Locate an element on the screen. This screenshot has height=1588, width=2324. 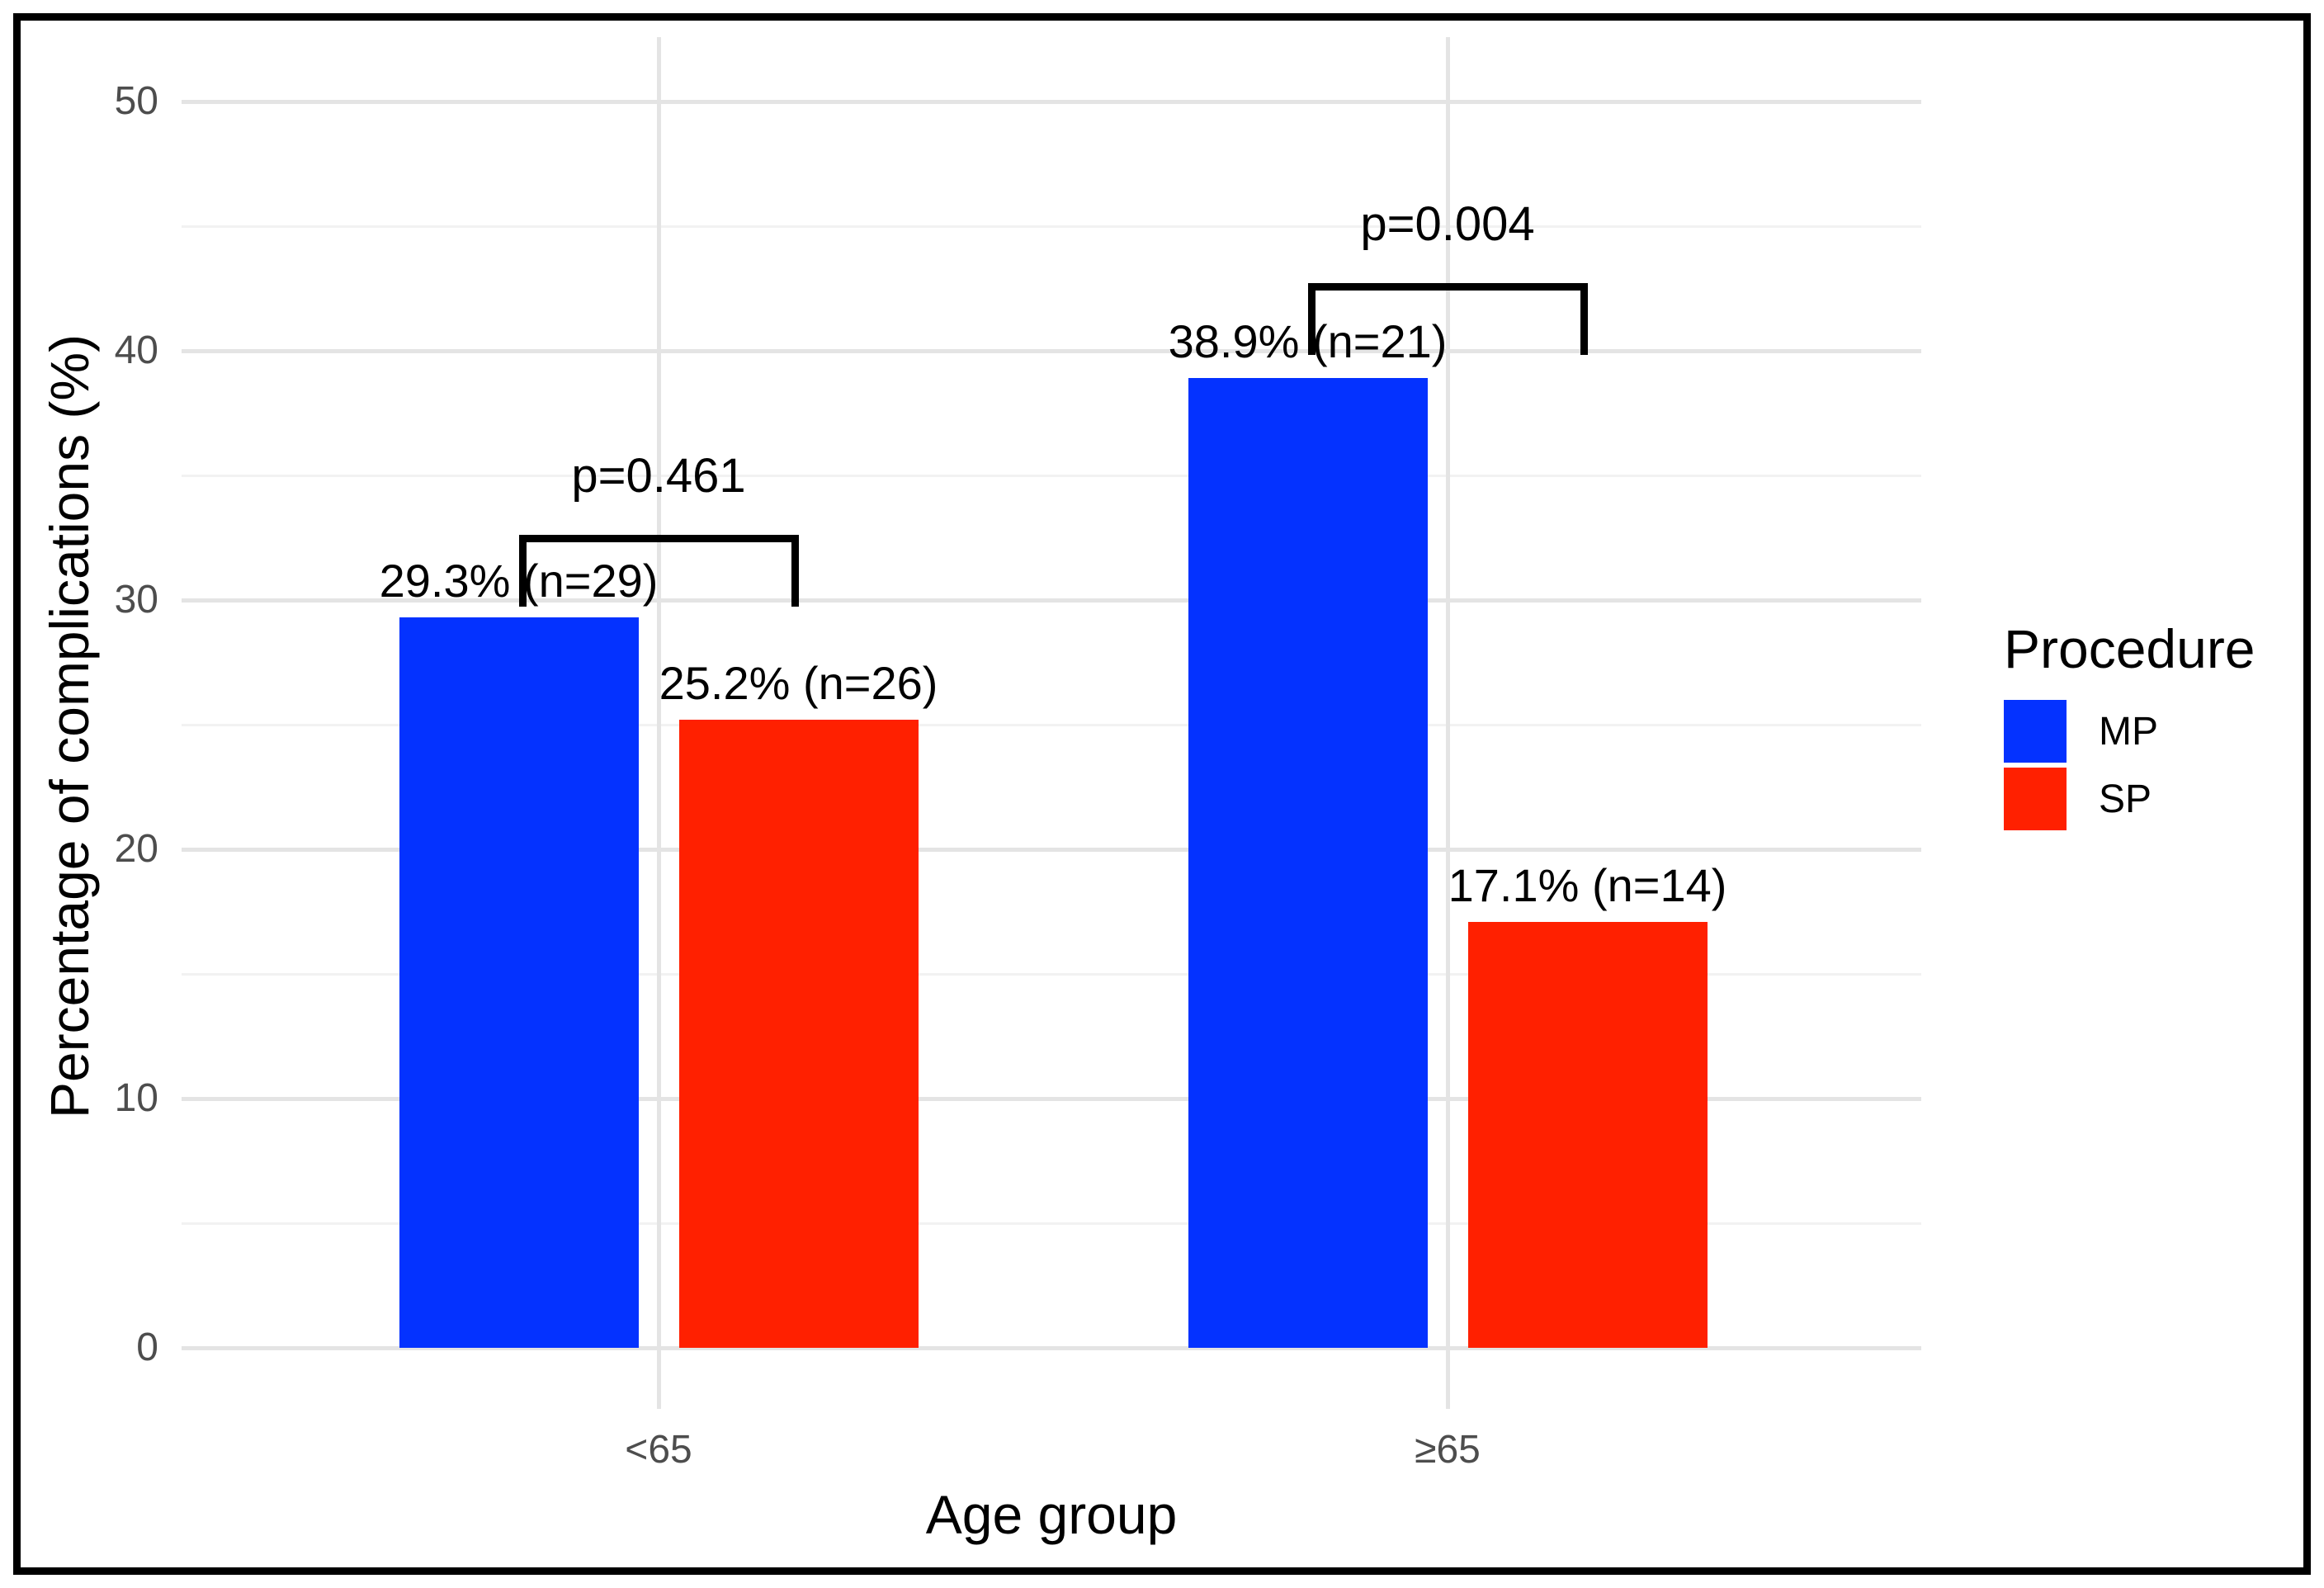
p-value-label: p=0.461 is located at coordinates (658, 476).